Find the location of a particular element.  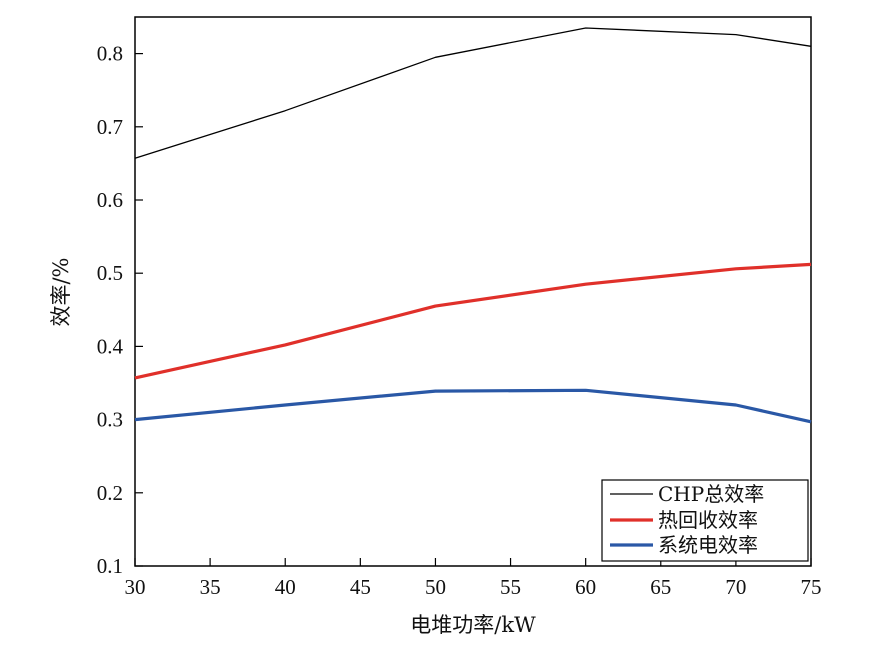

x-tick-label: 40 is located at coordinates (285, 587).